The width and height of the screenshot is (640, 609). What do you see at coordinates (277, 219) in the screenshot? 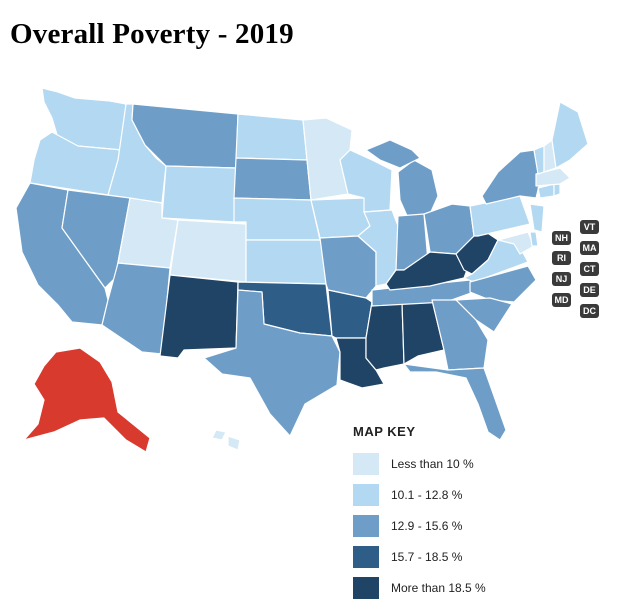
I see `state-ne` at bounding box center [277, 219].